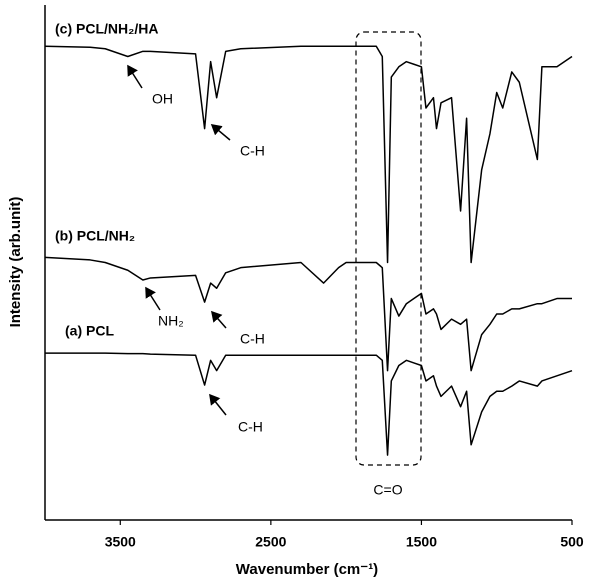 This screenshot has width=590, height=586. What do you see at coordinates (307, 569) in the screenshot?
I see `x-axis-title: Wavenumber (cm⁻¹)` at bounding box center [307, 569].